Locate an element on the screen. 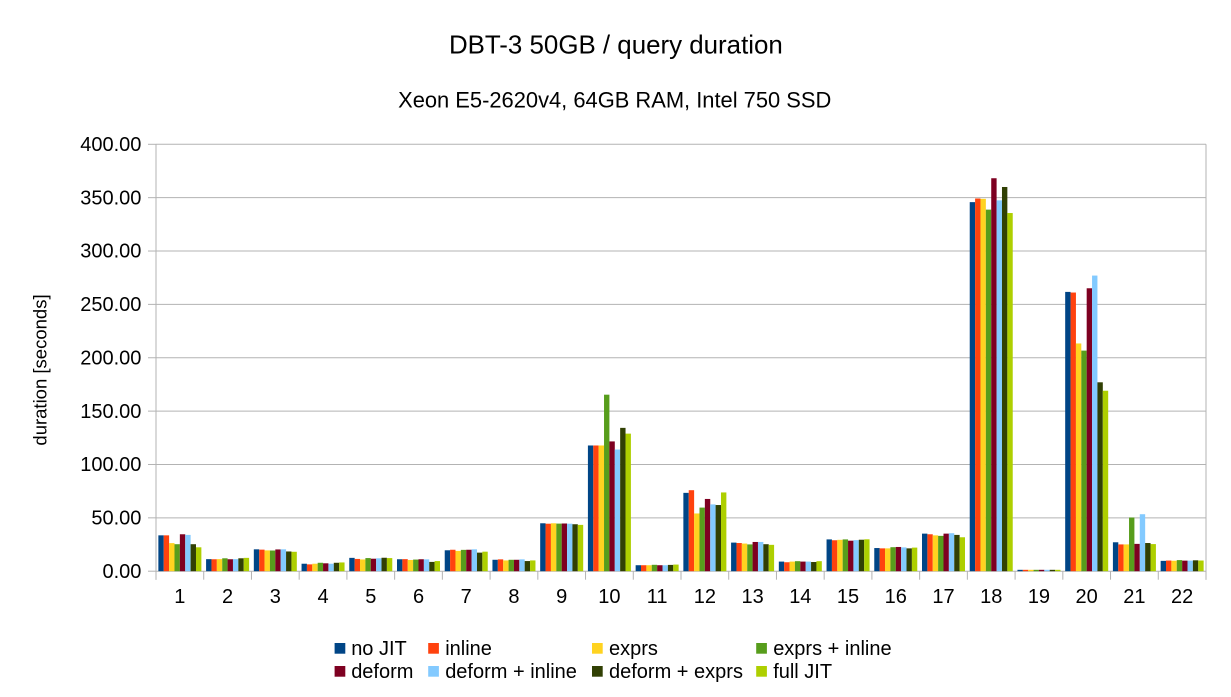  svg-text: 15 is located at coordinates (848, 597).